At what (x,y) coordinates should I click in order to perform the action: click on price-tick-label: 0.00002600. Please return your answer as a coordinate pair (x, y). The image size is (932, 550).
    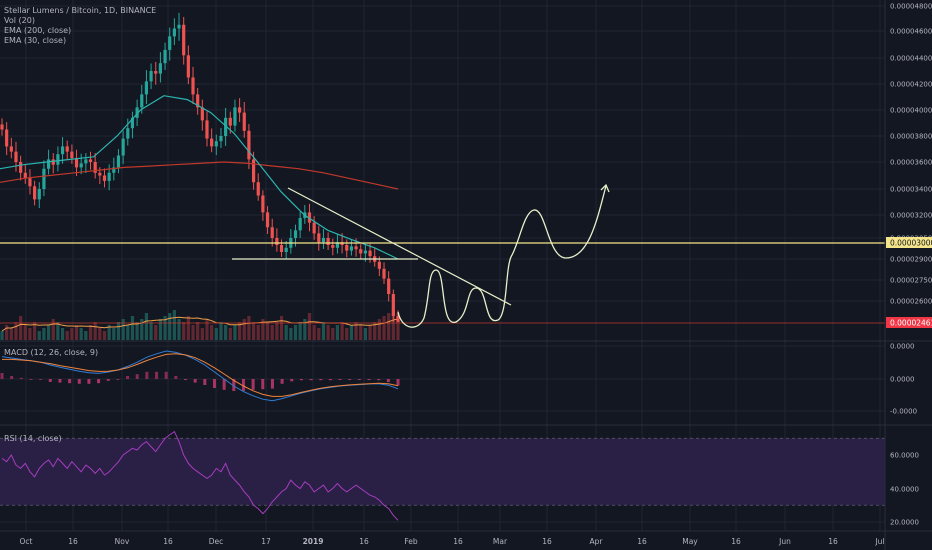
    Looking at the image, I should click on (911, 302).